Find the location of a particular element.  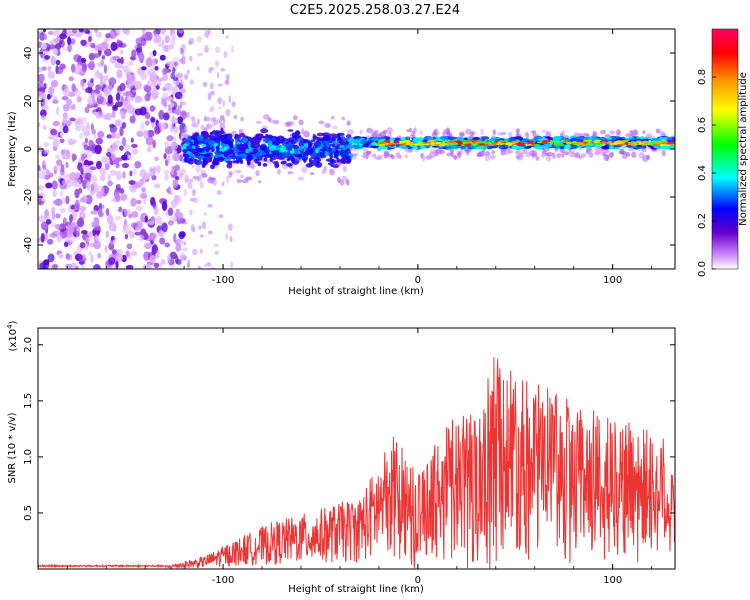

y-tick-label: 20 is located at coordinates (28, 101).